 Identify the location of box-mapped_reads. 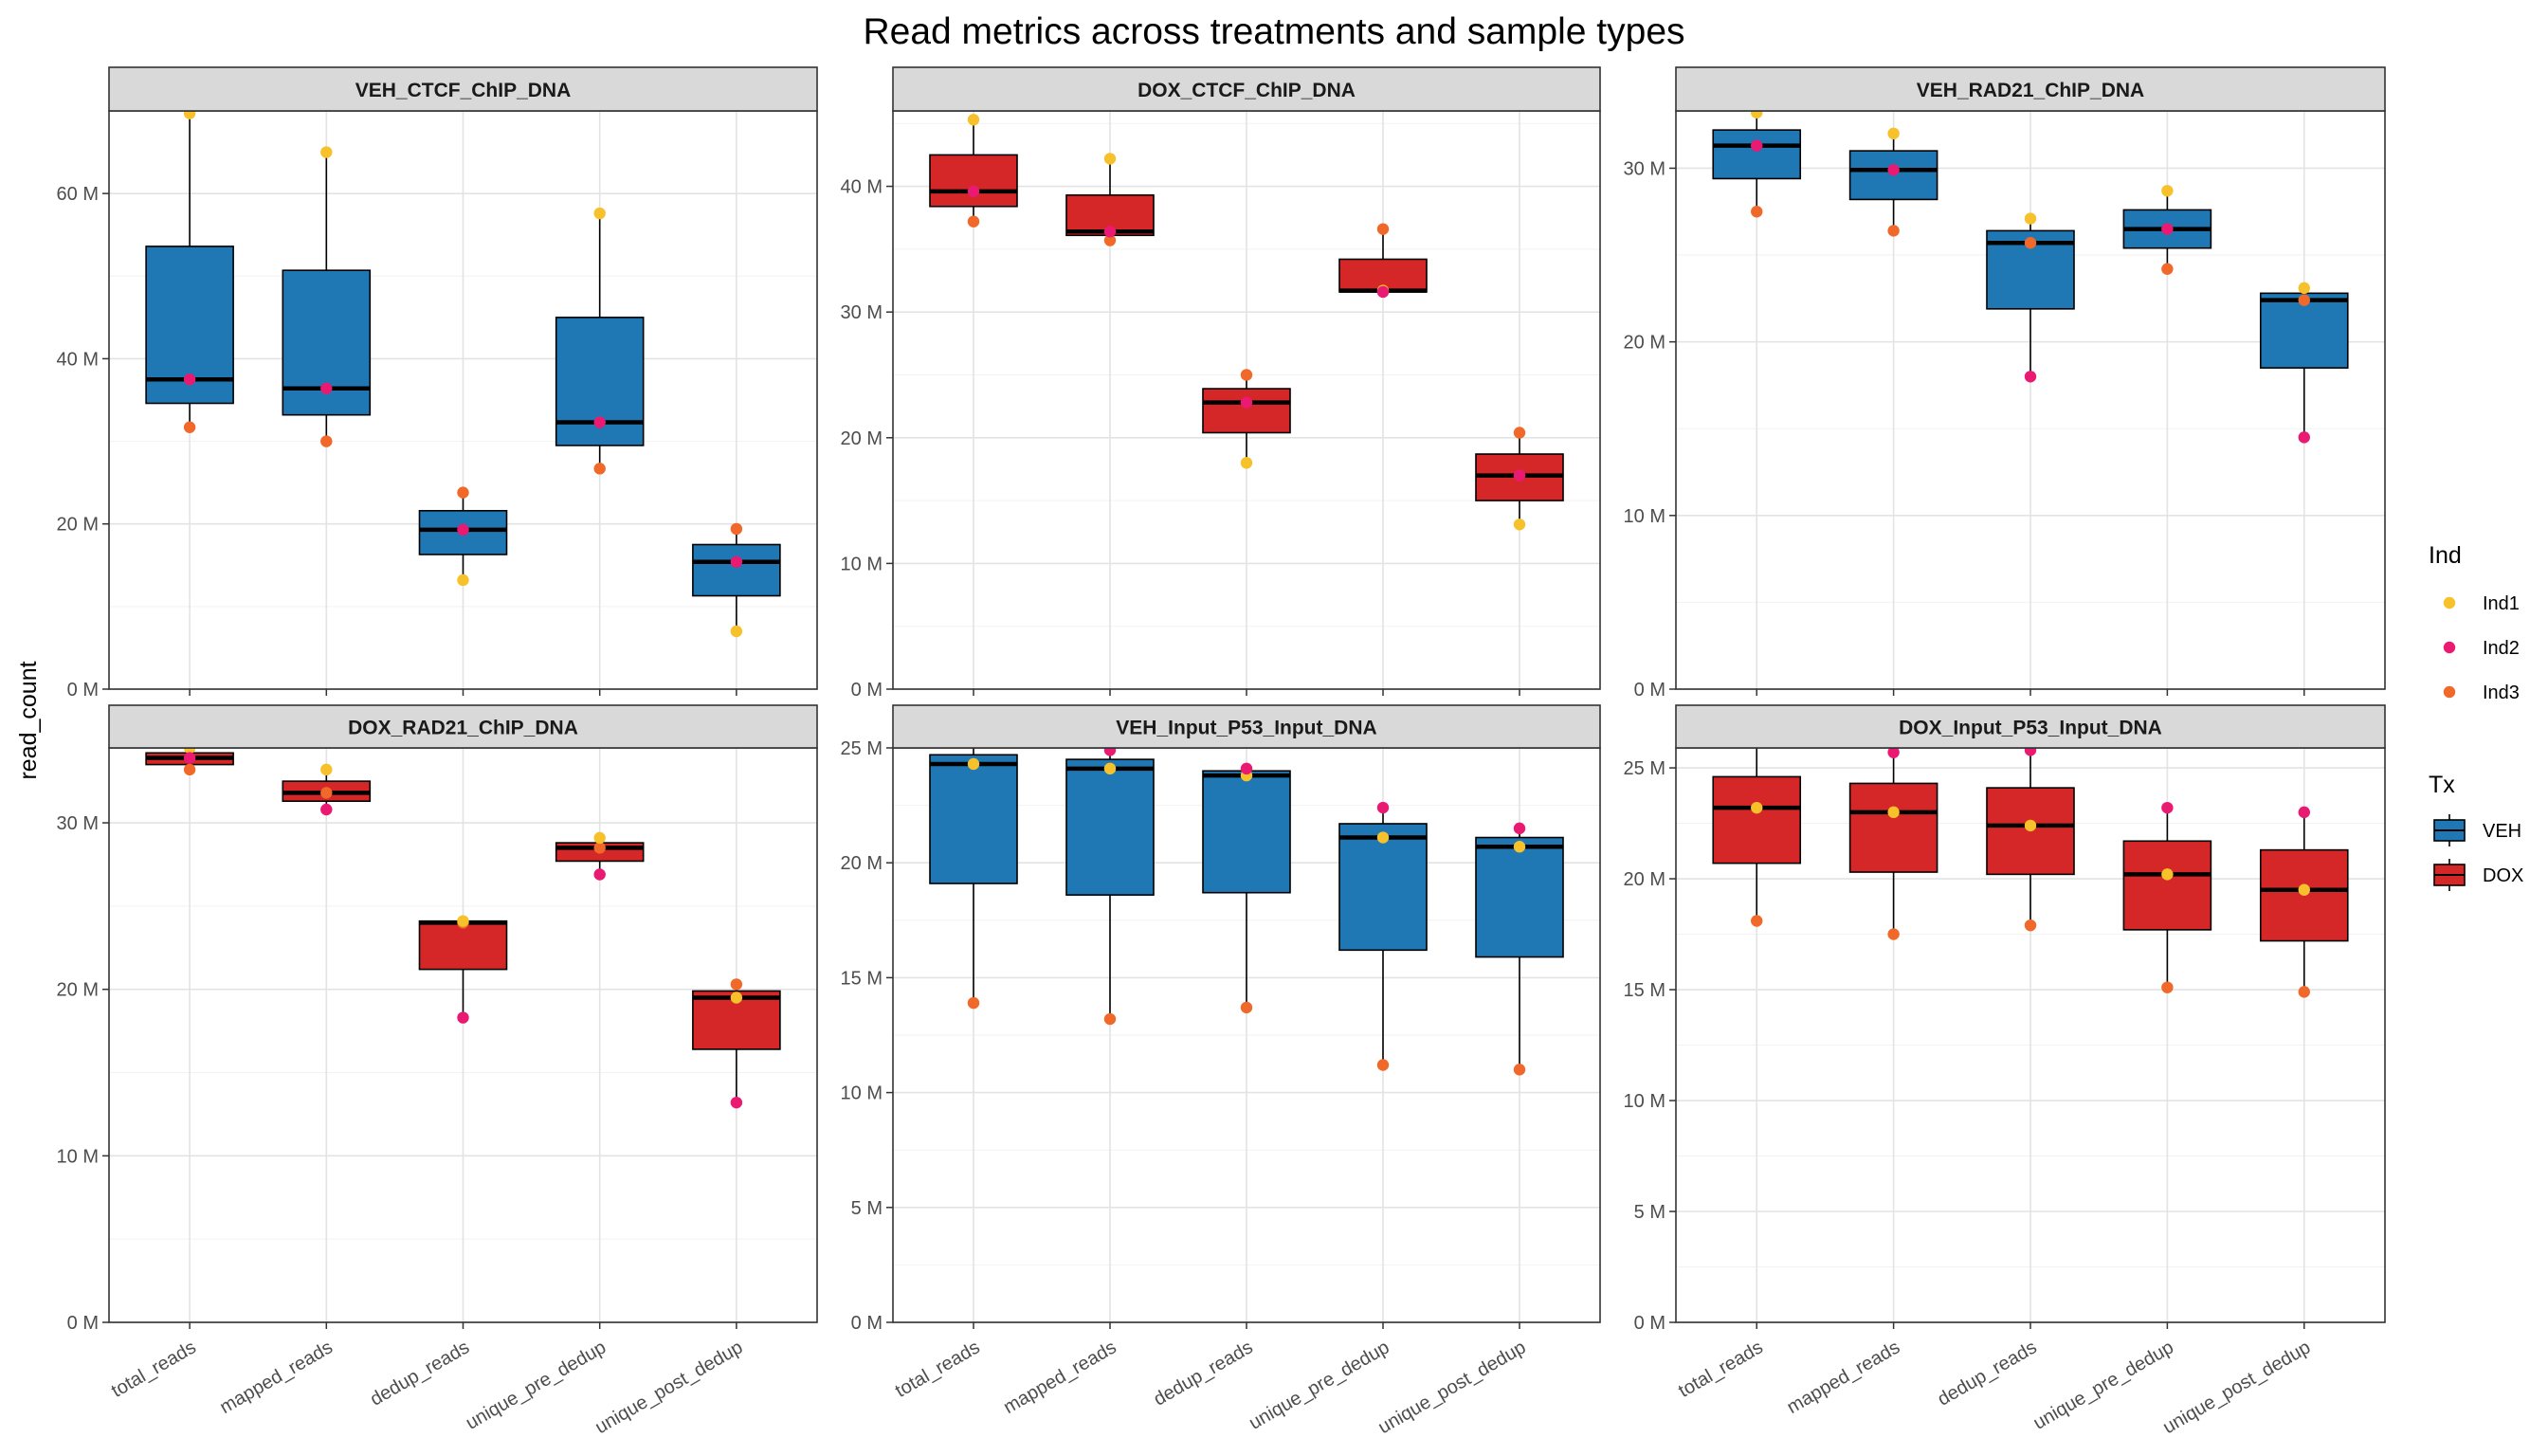
(1110, 885).